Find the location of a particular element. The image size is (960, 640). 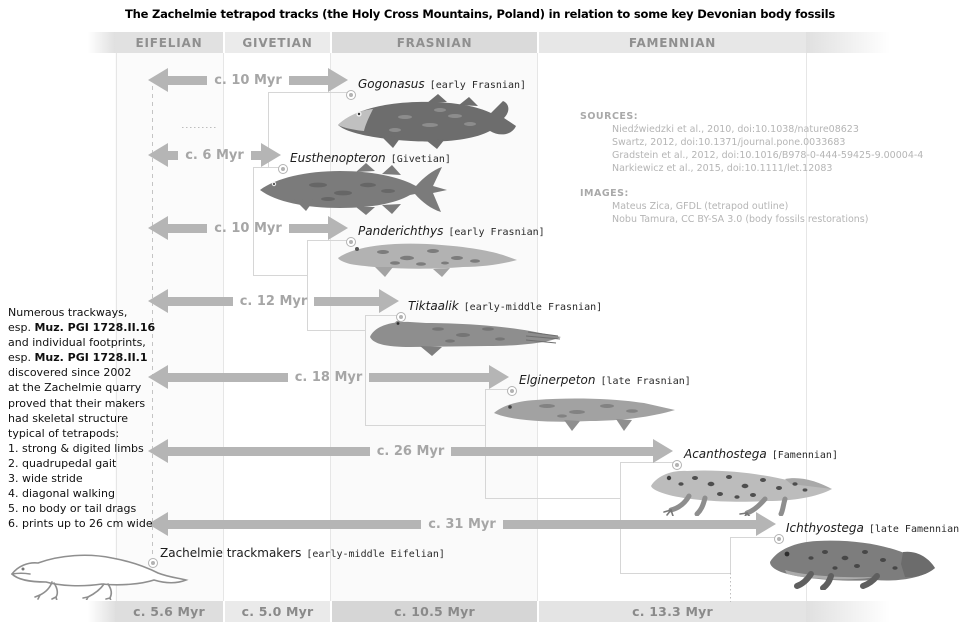

gap-arrow-label: c. 6 Myr is located at coordinates (214, 155).